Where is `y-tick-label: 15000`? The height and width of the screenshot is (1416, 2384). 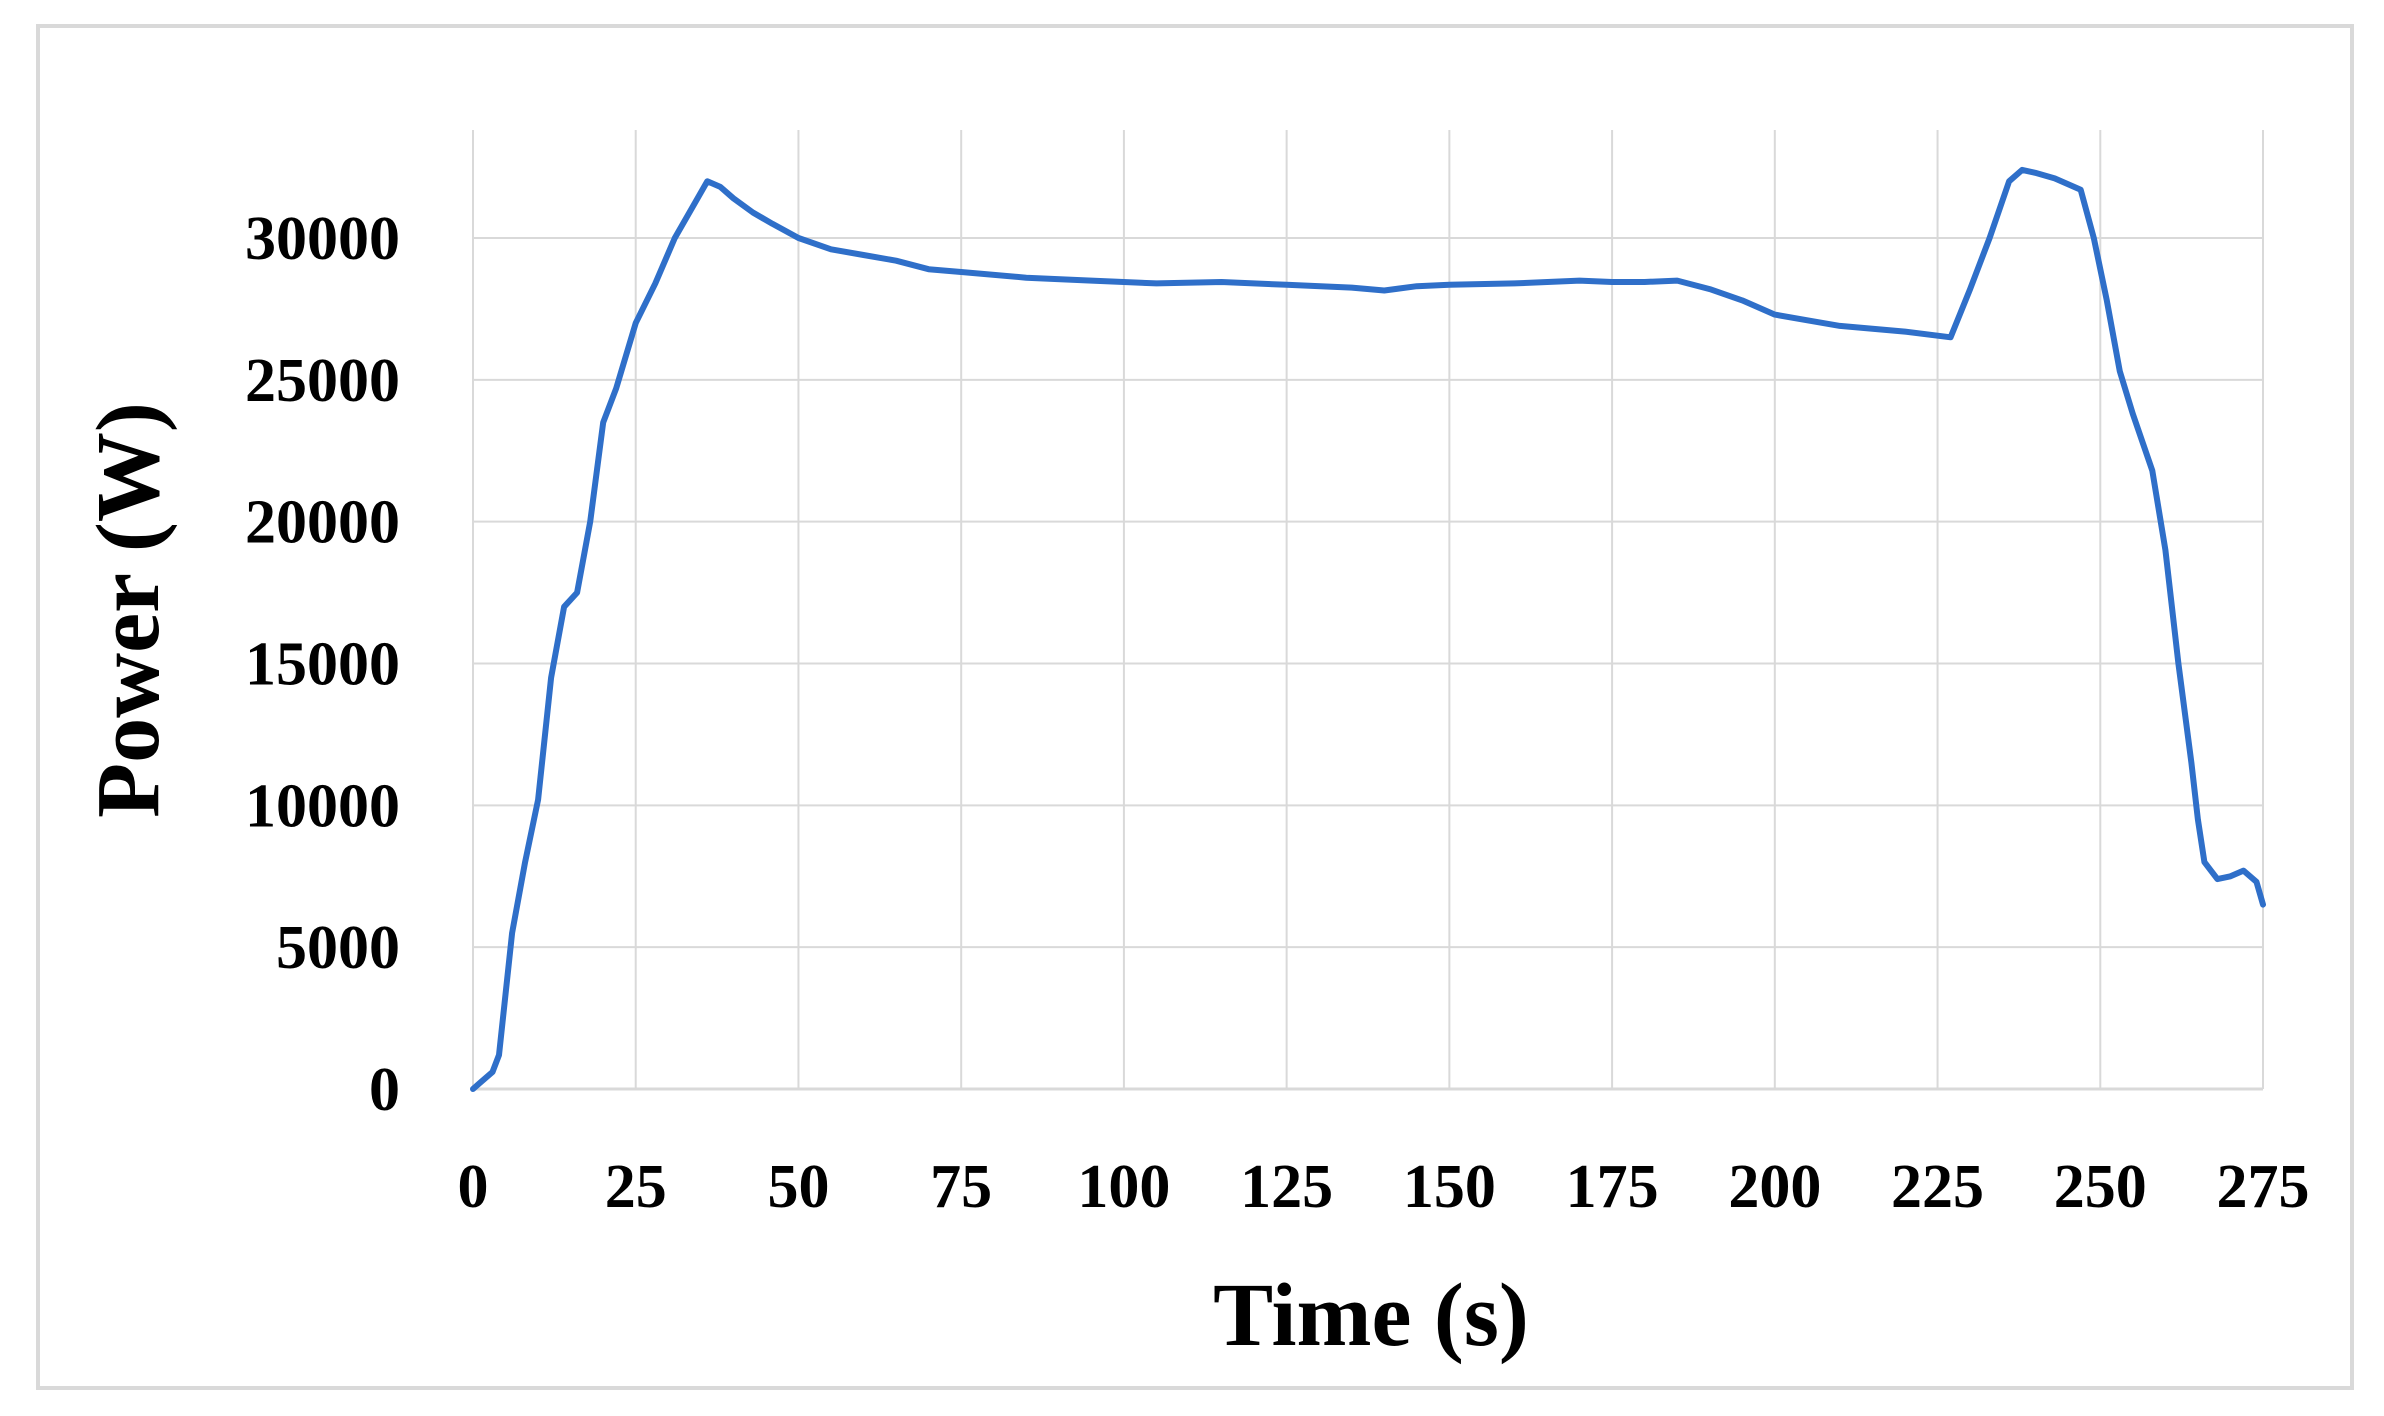 y-tick-label: 15000 is located at coordinates (322, 665).